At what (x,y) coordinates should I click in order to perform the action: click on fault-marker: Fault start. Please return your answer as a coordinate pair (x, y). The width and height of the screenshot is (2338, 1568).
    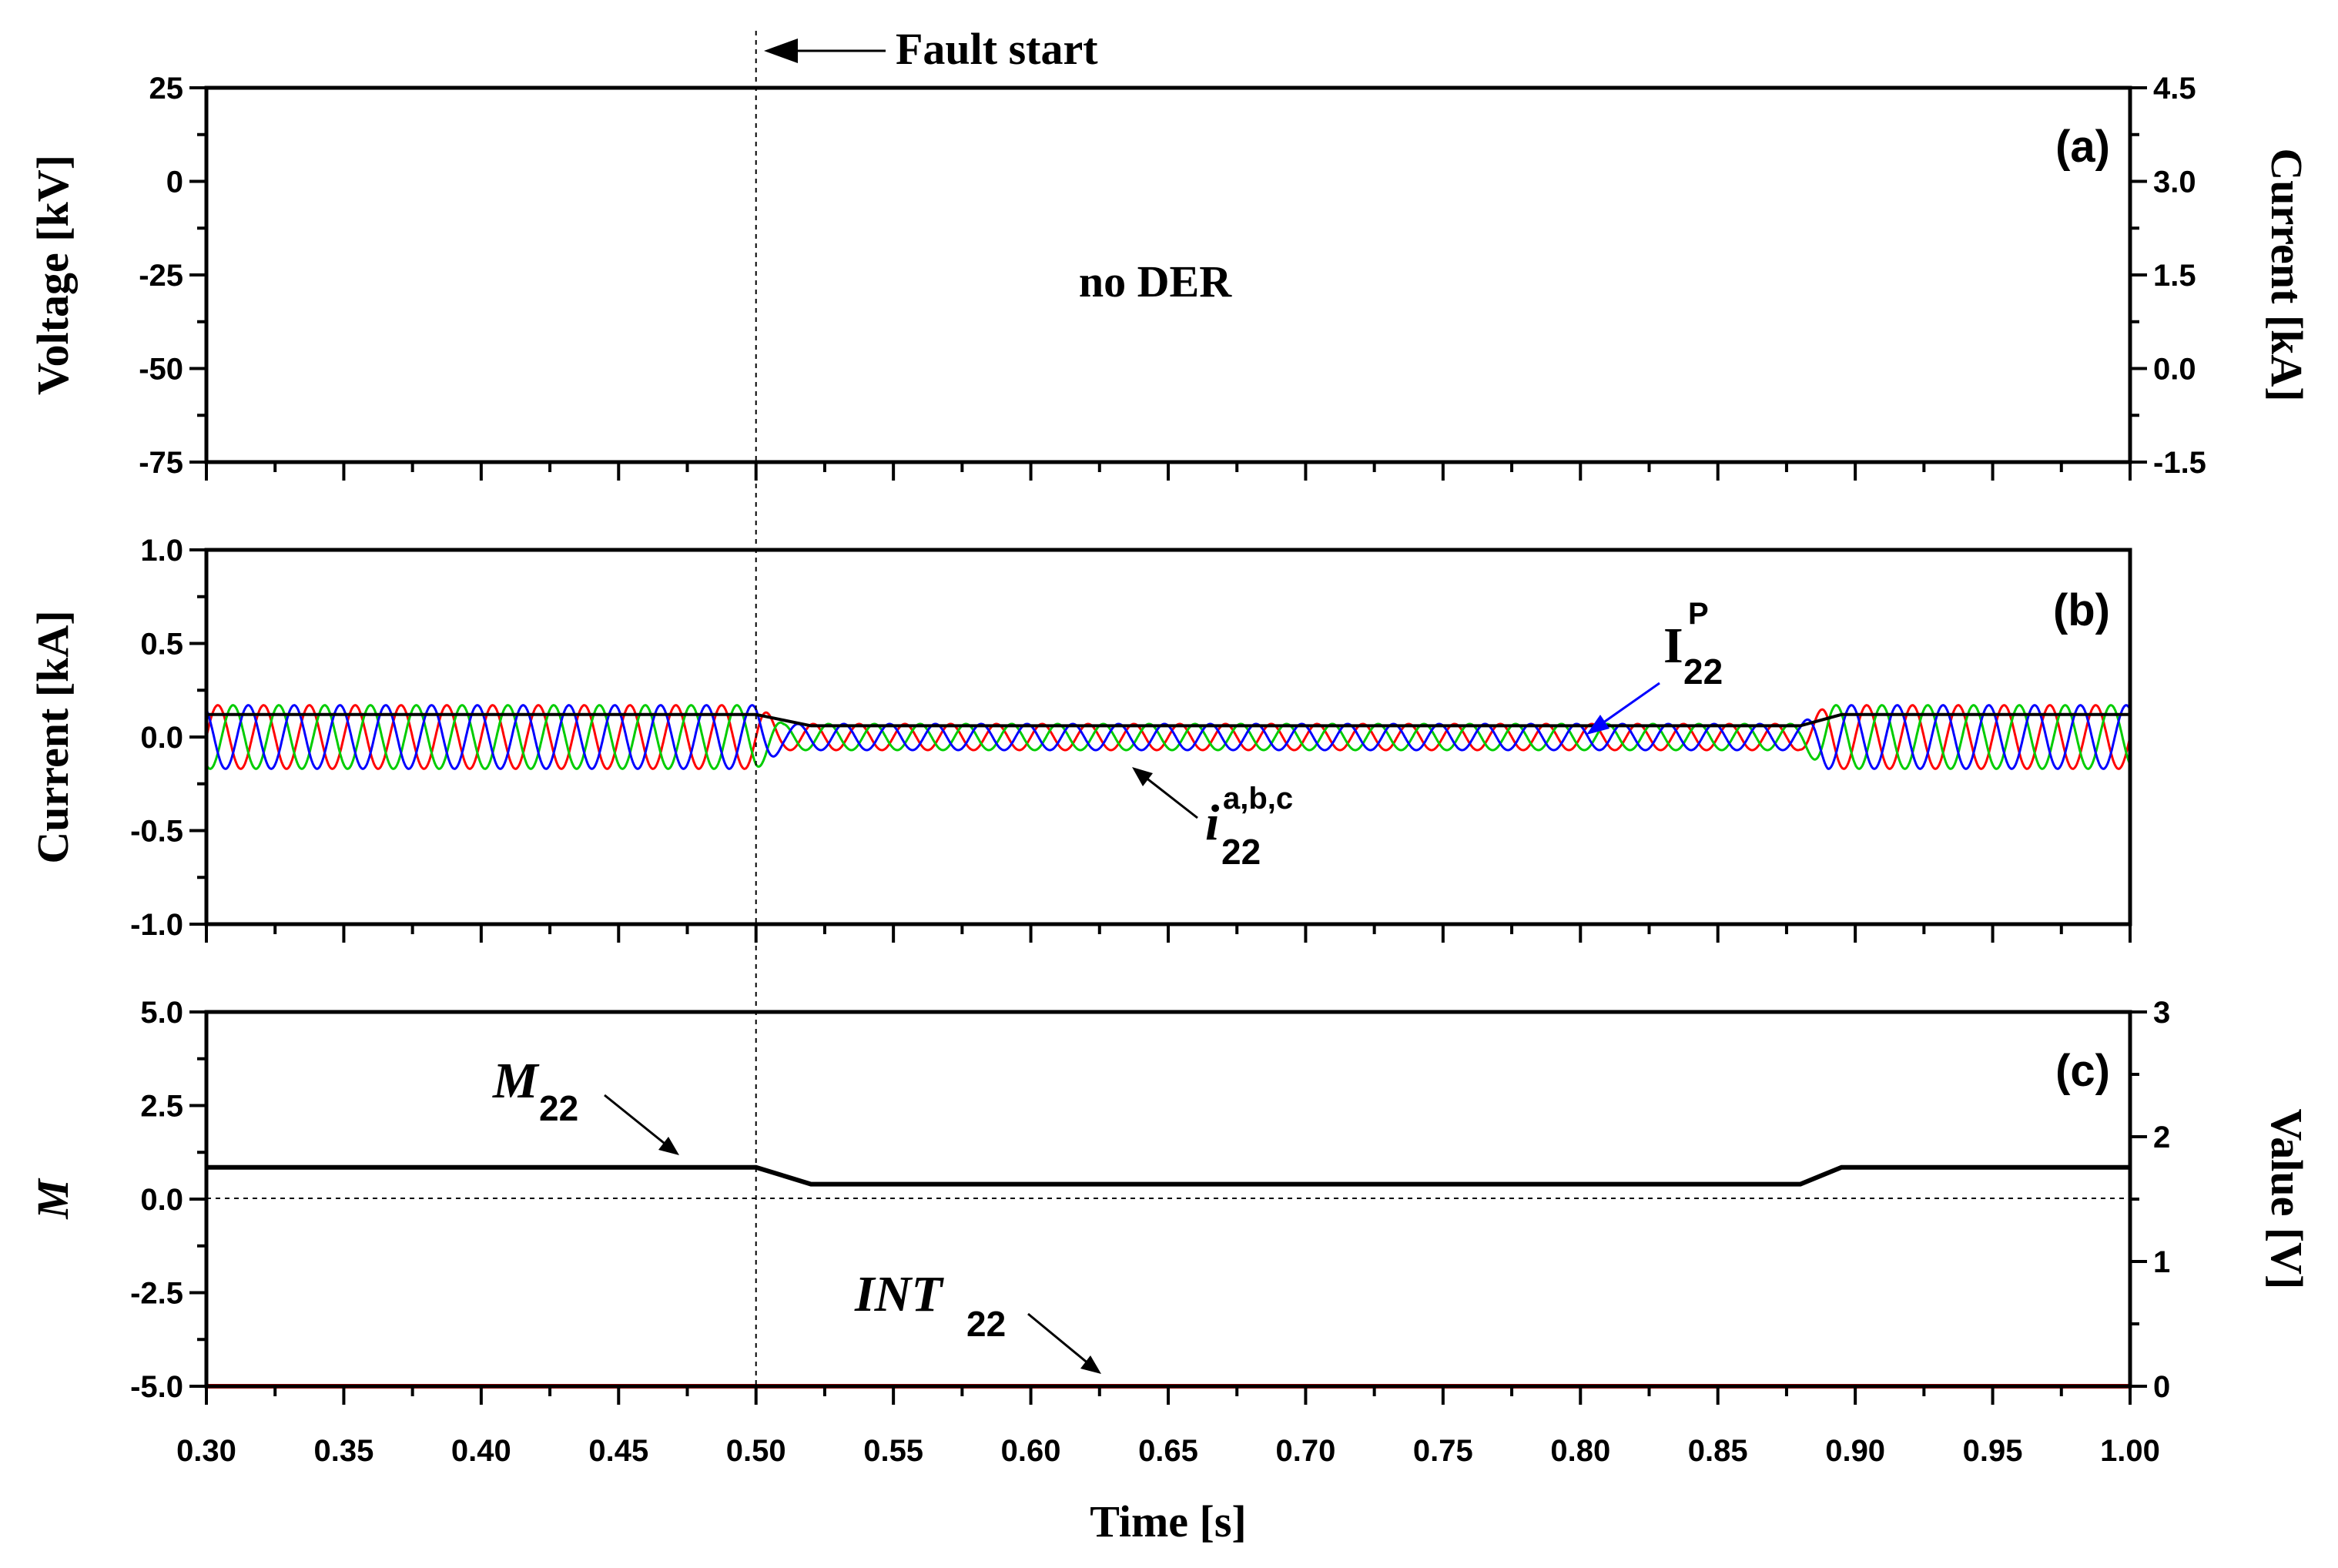
    Looking at the image, I should click on (926, 705).